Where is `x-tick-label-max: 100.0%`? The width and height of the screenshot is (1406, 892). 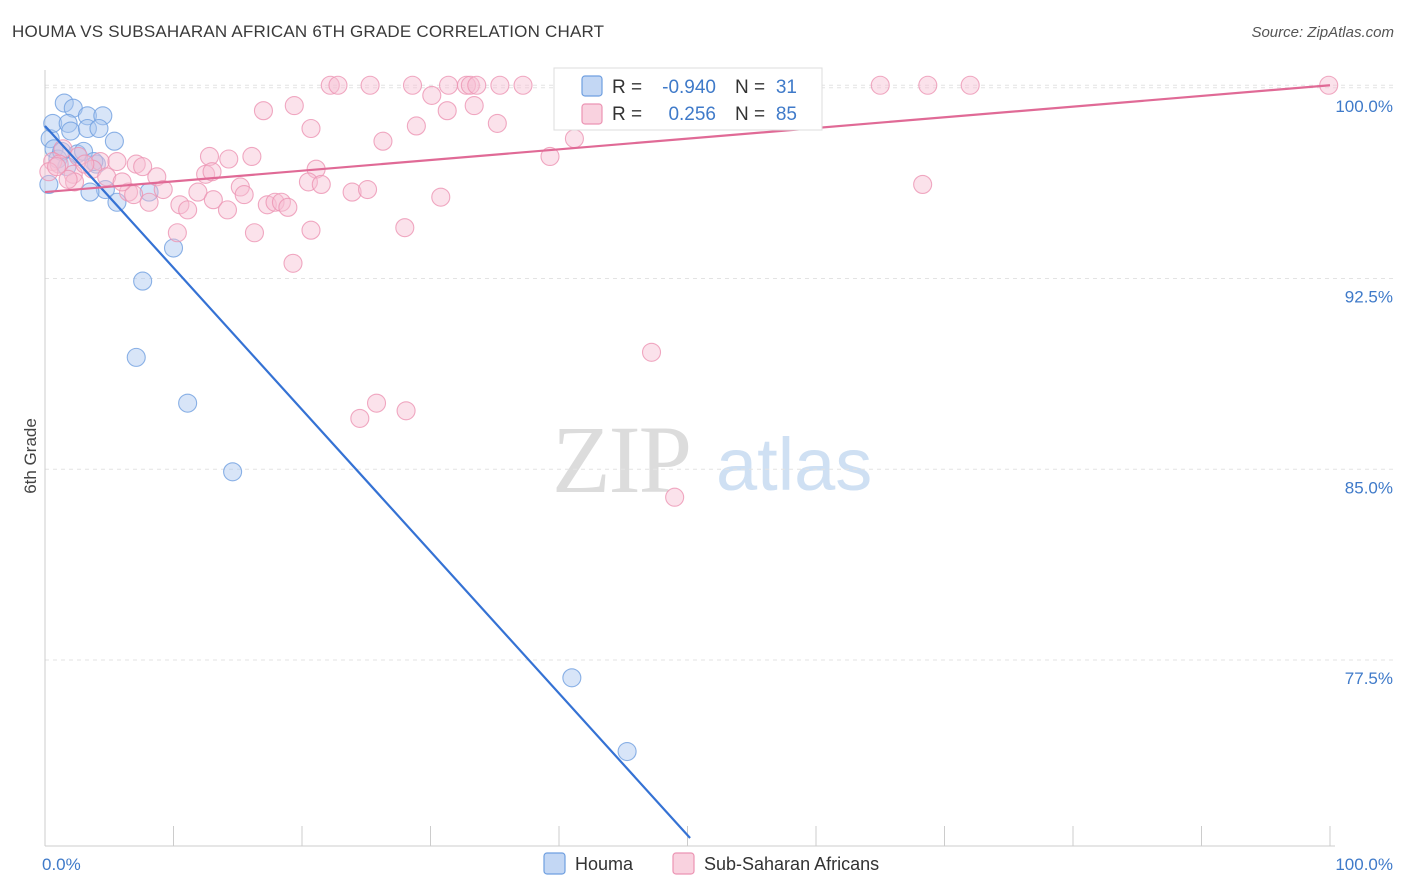
x-tick-label-max: 100.0% is located at coordinates (1364, 864).